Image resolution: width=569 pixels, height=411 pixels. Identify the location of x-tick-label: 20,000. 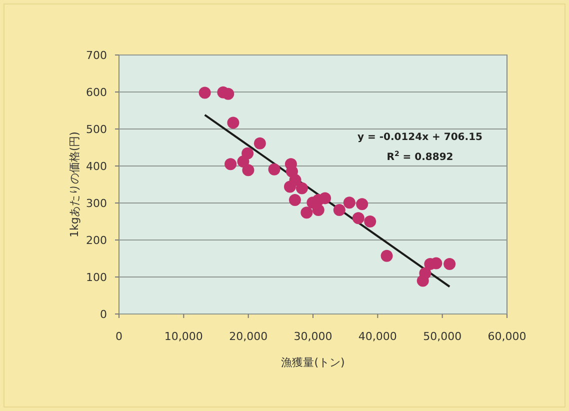
(248, 336).